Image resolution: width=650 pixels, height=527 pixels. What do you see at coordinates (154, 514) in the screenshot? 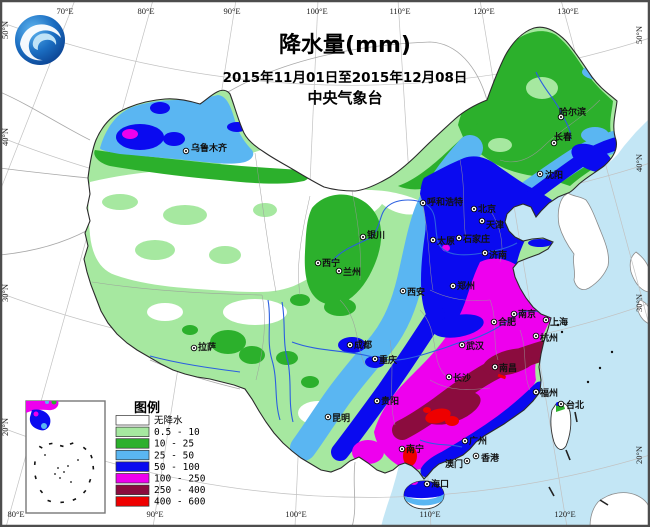
I see `axis-label-bottom: 90°E` at bounding box center [154, 514].